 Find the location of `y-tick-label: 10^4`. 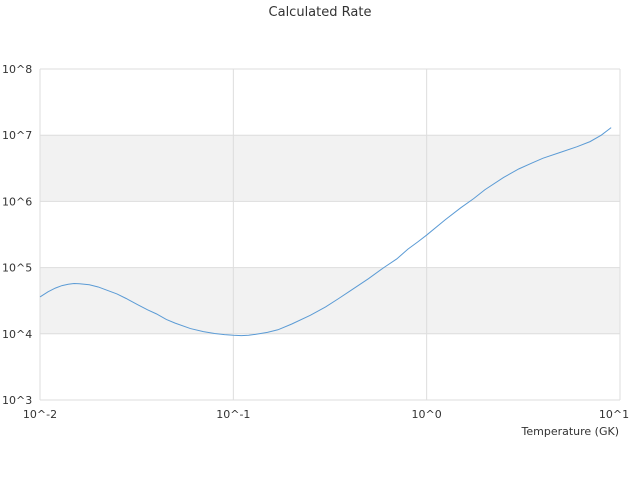

y-tick-label: 10^4 is located at coordinates (17, 334).